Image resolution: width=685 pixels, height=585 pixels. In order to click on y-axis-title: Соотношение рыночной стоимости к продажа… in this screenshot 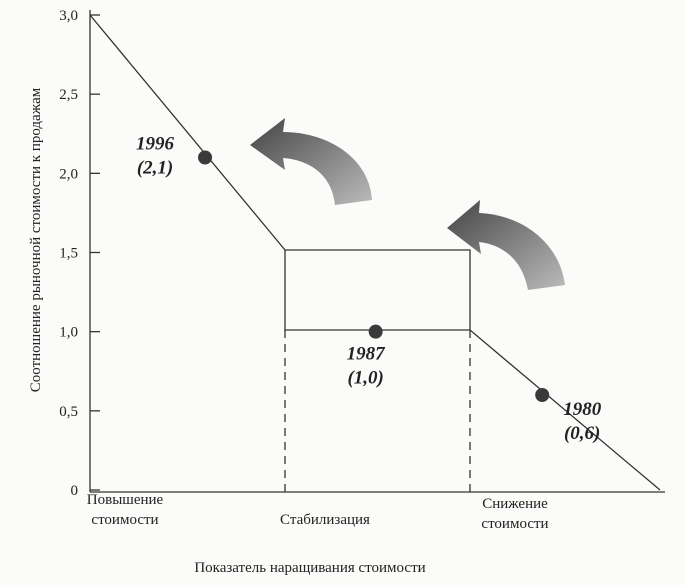, I will do `click(36, 239)`.